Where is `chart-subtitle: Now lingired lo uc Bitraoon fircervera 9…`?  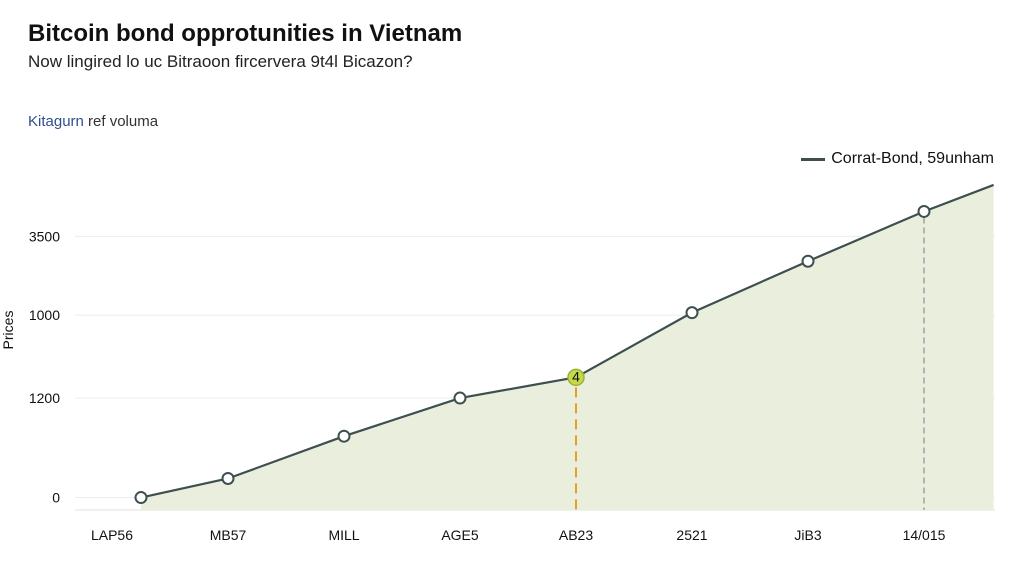
chart-subtitle: Now lingired lo uc Bitraoon fircervera 9… is located at coordinates (220, 61).